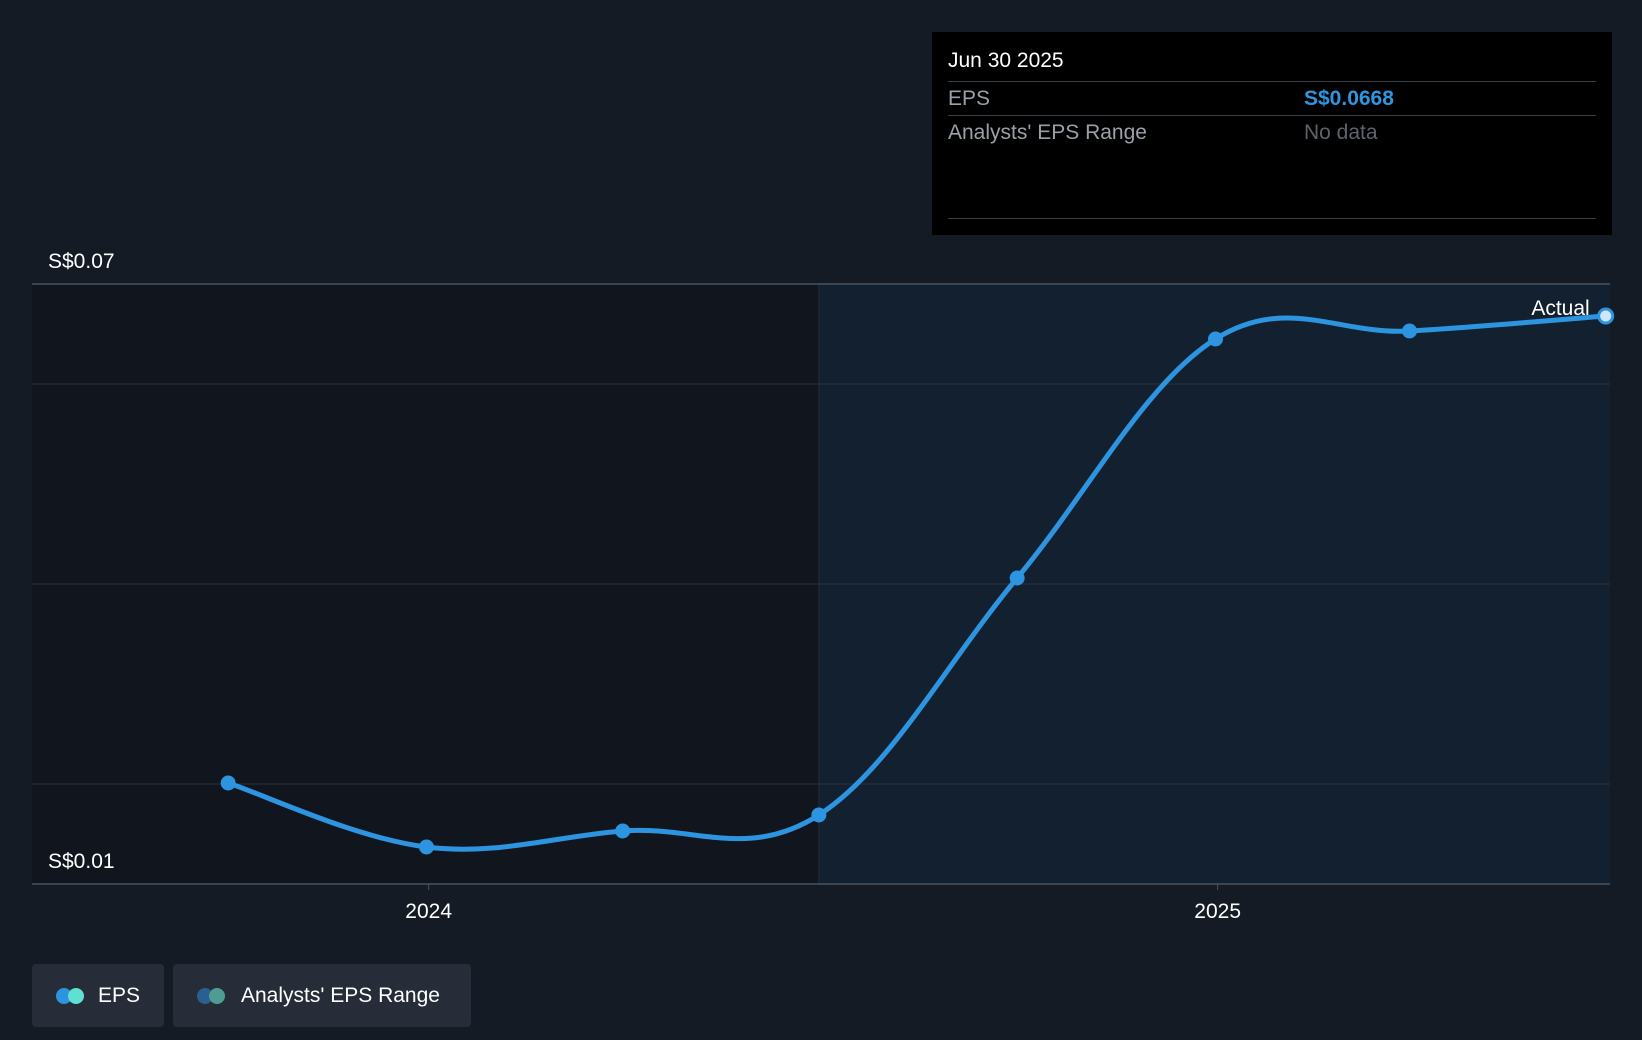 Image resolution: width=1642 pixels, height=1040 pixels. I want to click on legend-item-analysts-range: Analysts' EPS Range, so click(322, 995).